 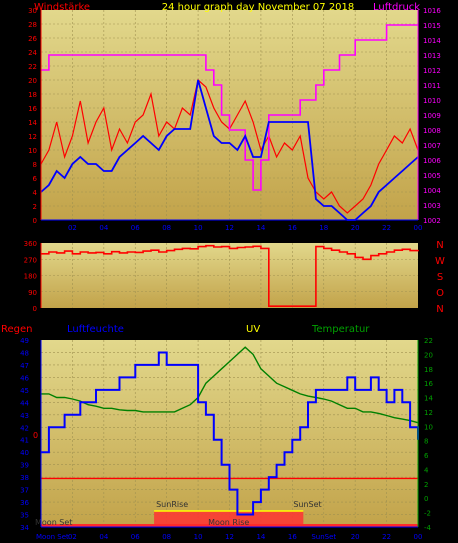 What do you see at coordinates (32, 25) in the screenshot?
I see `wind-tick-label: 28` at bounding box center [32, 25].